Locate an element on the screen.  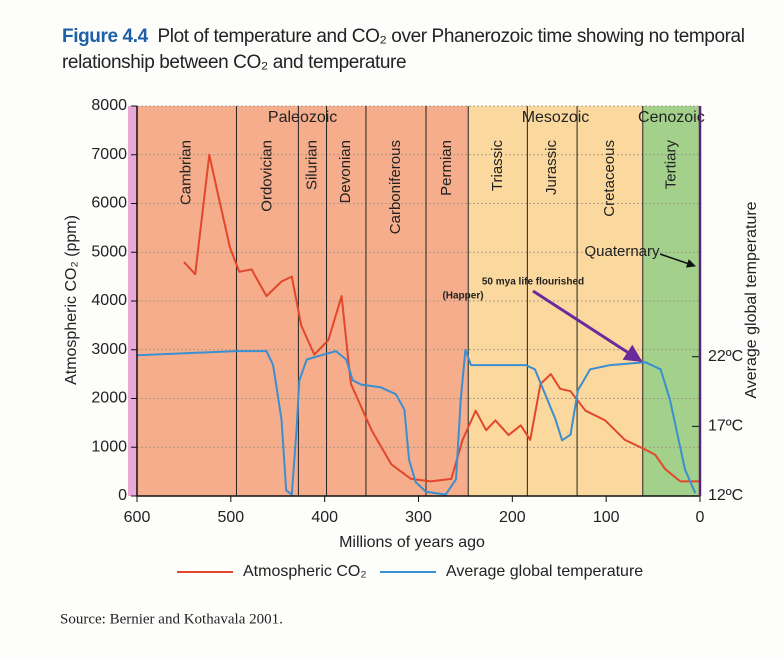
era-label: Cenozoic is located at coordinates (671, 117).